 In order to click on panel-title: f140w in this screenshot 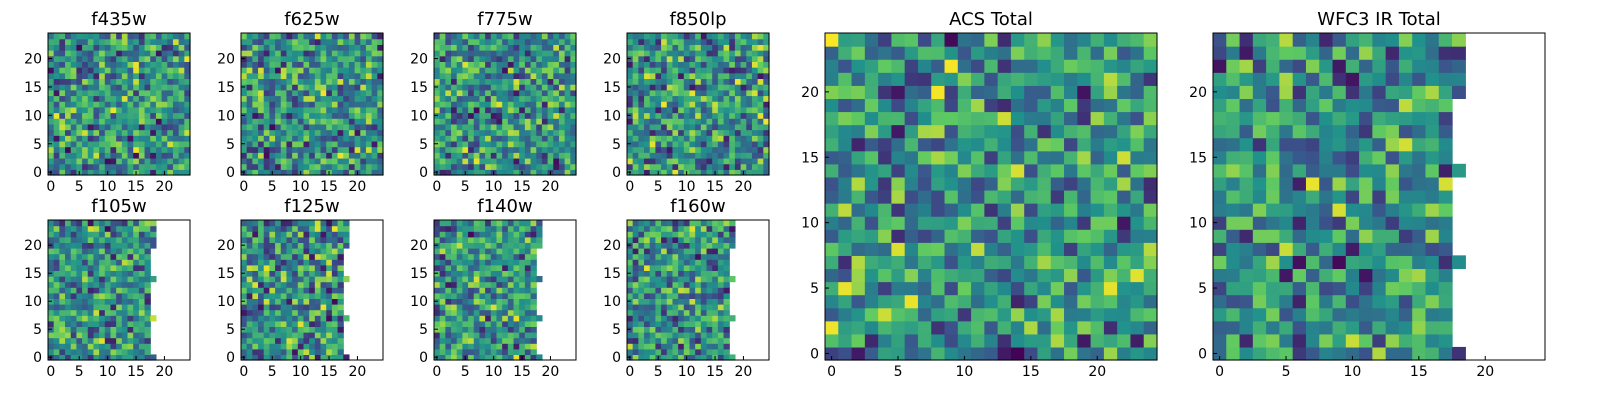, I will do `click(504, 206)`.